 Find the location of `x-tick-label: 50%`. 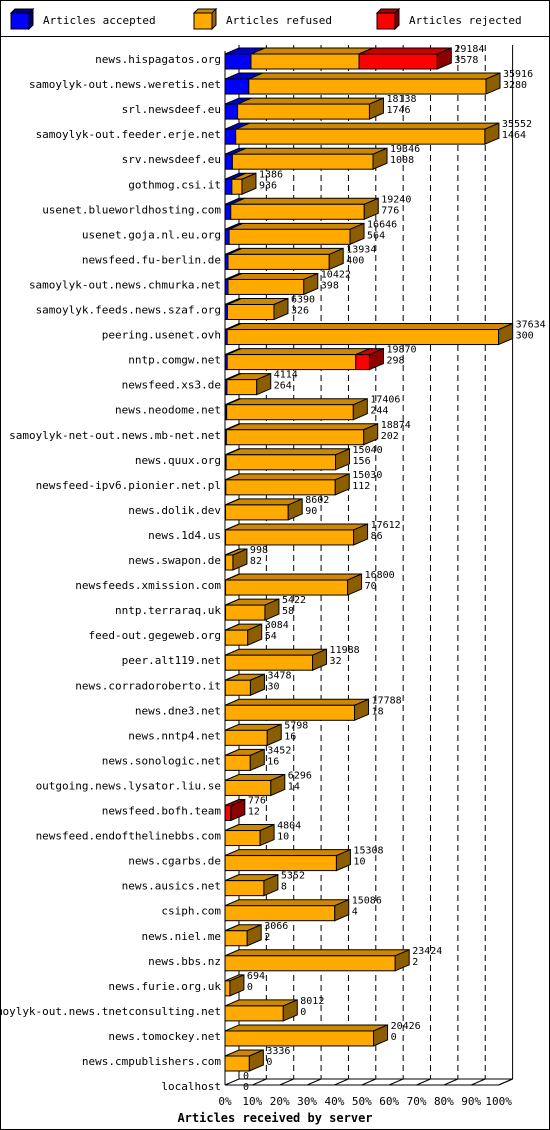

x-tick-label: 50% is located at coordinates (362, 1101).